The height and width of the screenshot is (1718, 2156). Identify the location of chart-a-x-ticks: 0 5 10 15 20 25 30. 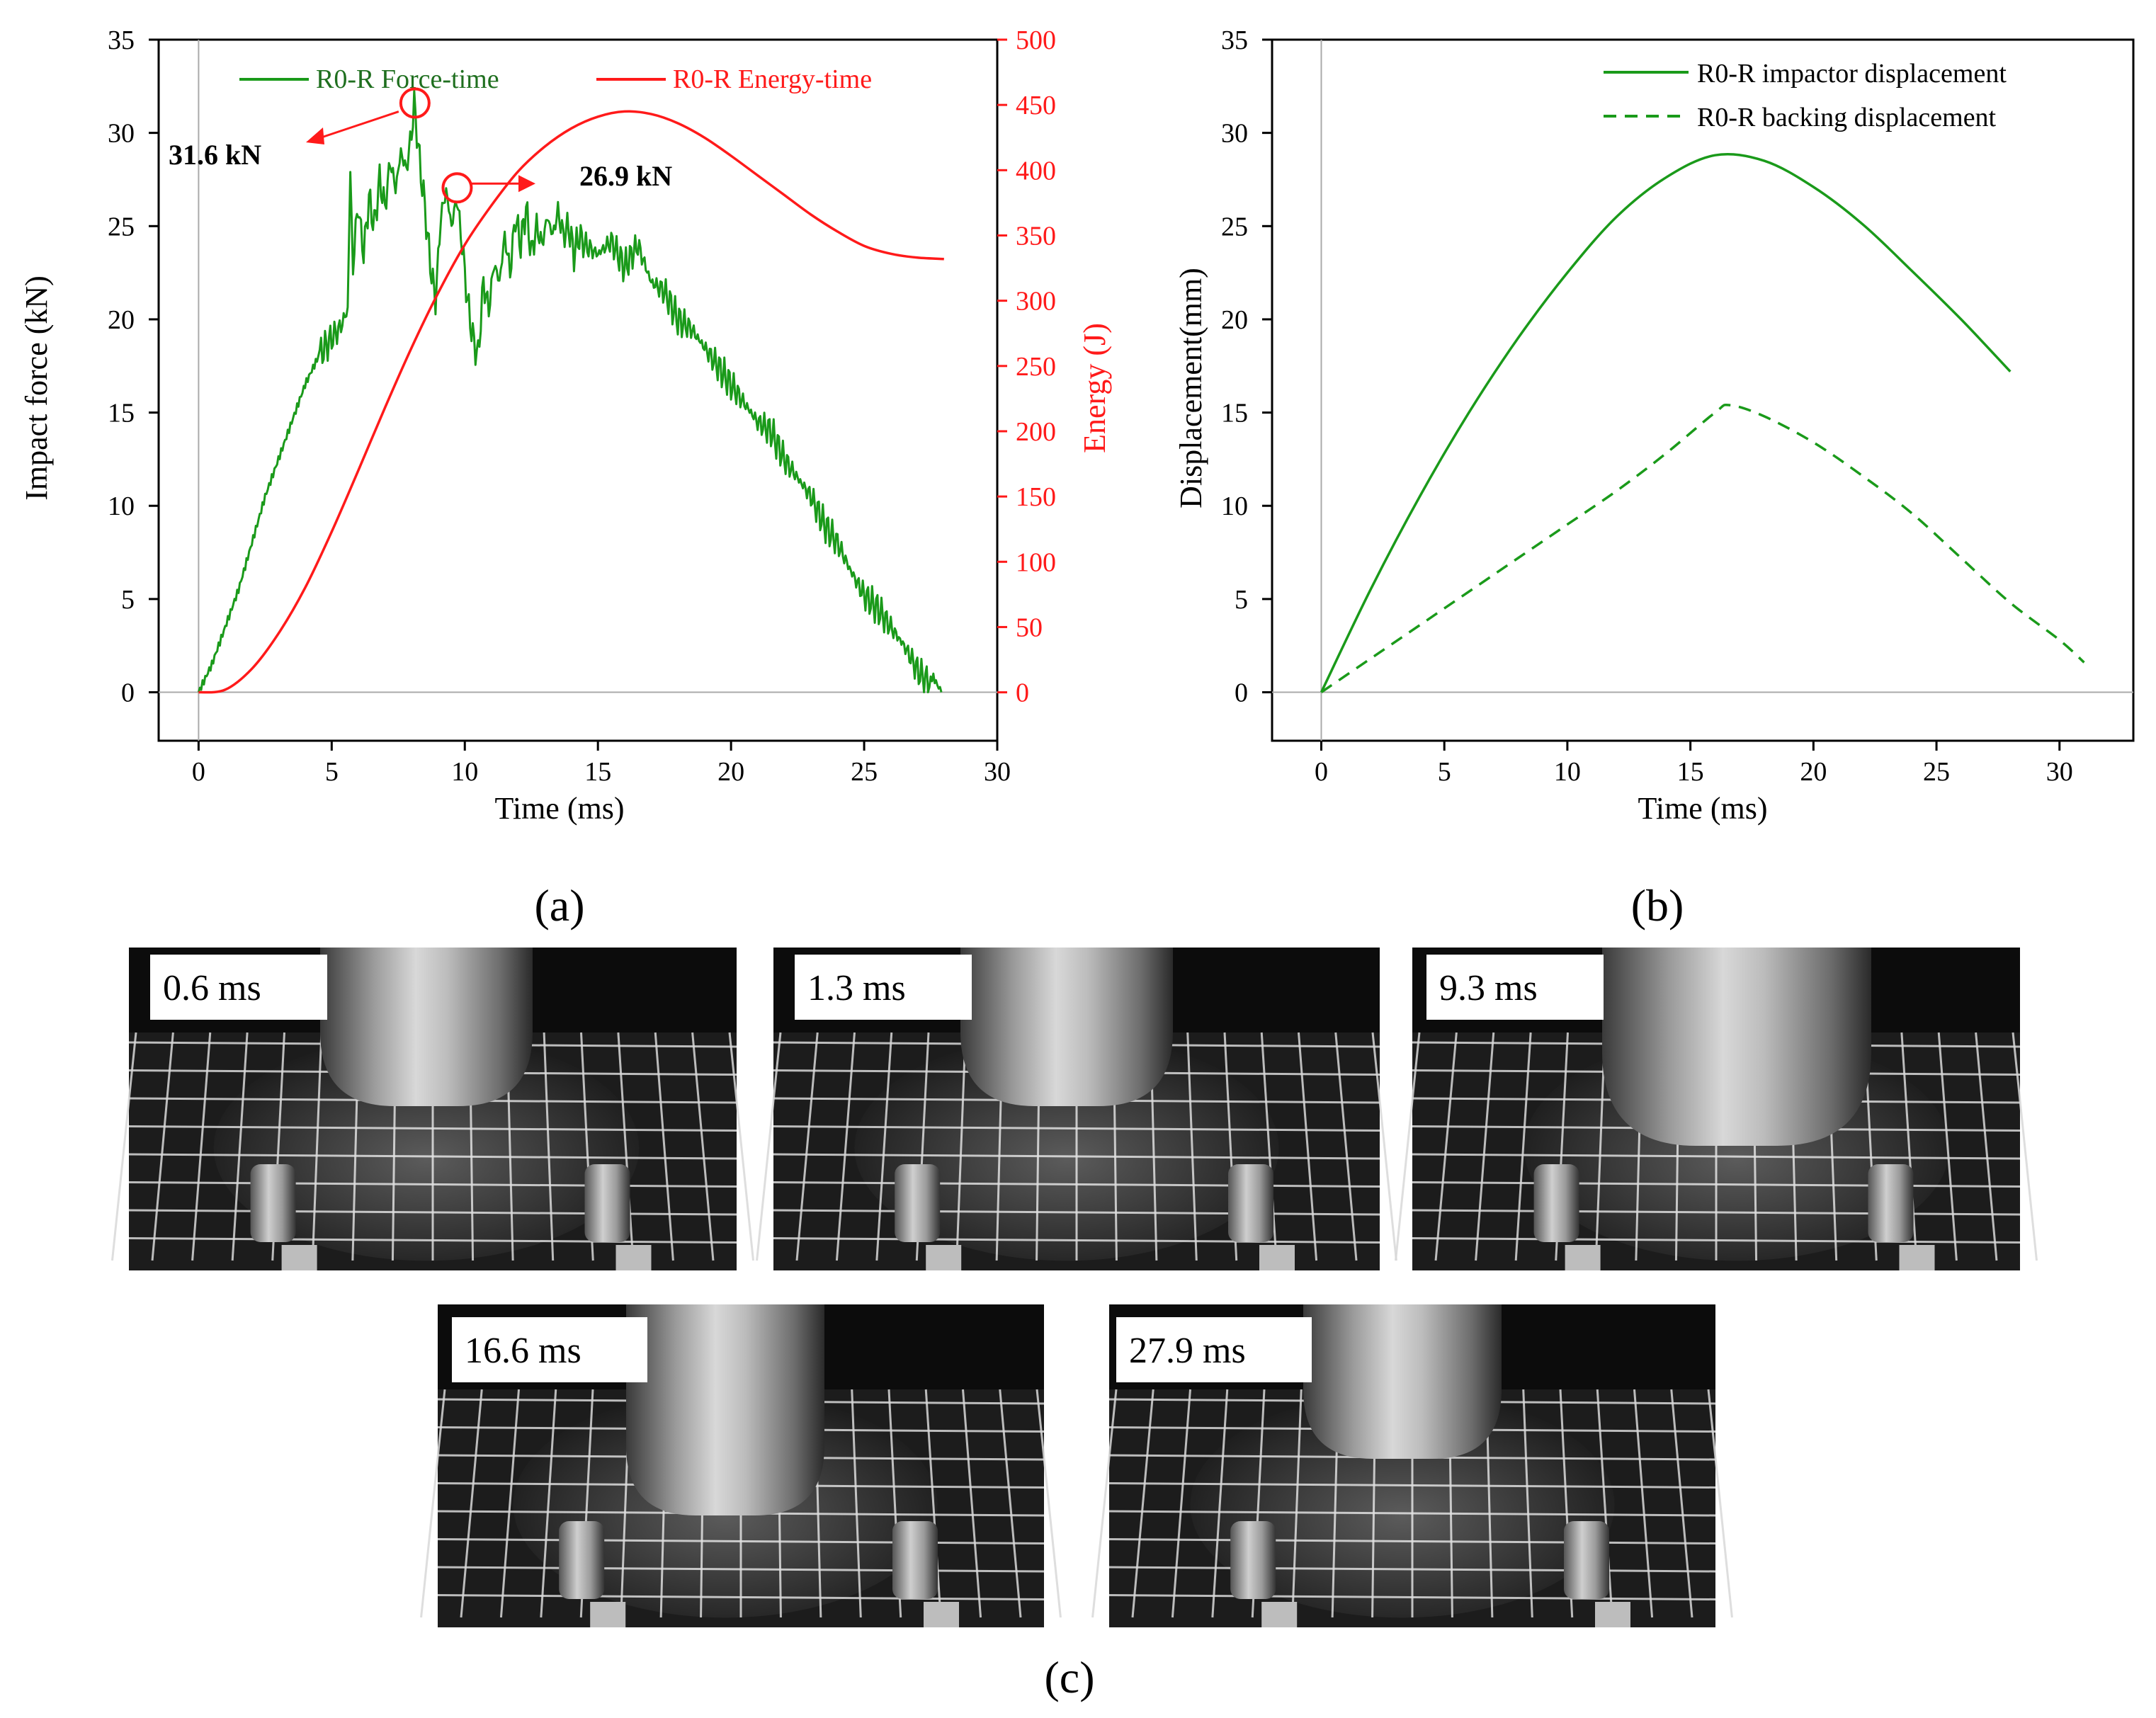
(602, 764).